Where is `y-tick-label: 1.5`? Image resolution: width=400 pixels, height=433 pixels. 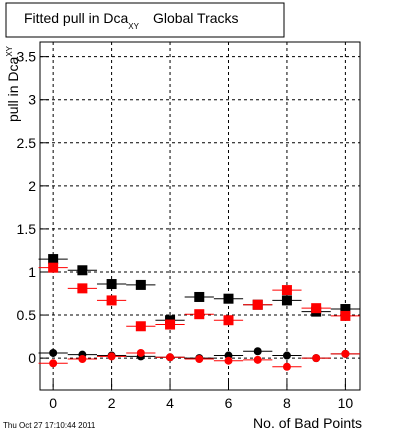 y-tick-label: 1.5 is located at coordinates (27, 229).